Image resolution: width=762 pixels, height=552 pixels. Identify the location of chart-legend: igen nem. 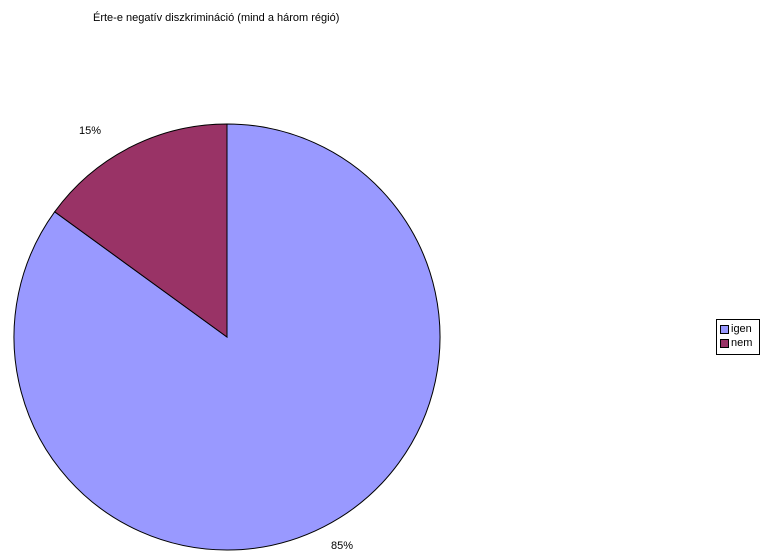
(738, 337).